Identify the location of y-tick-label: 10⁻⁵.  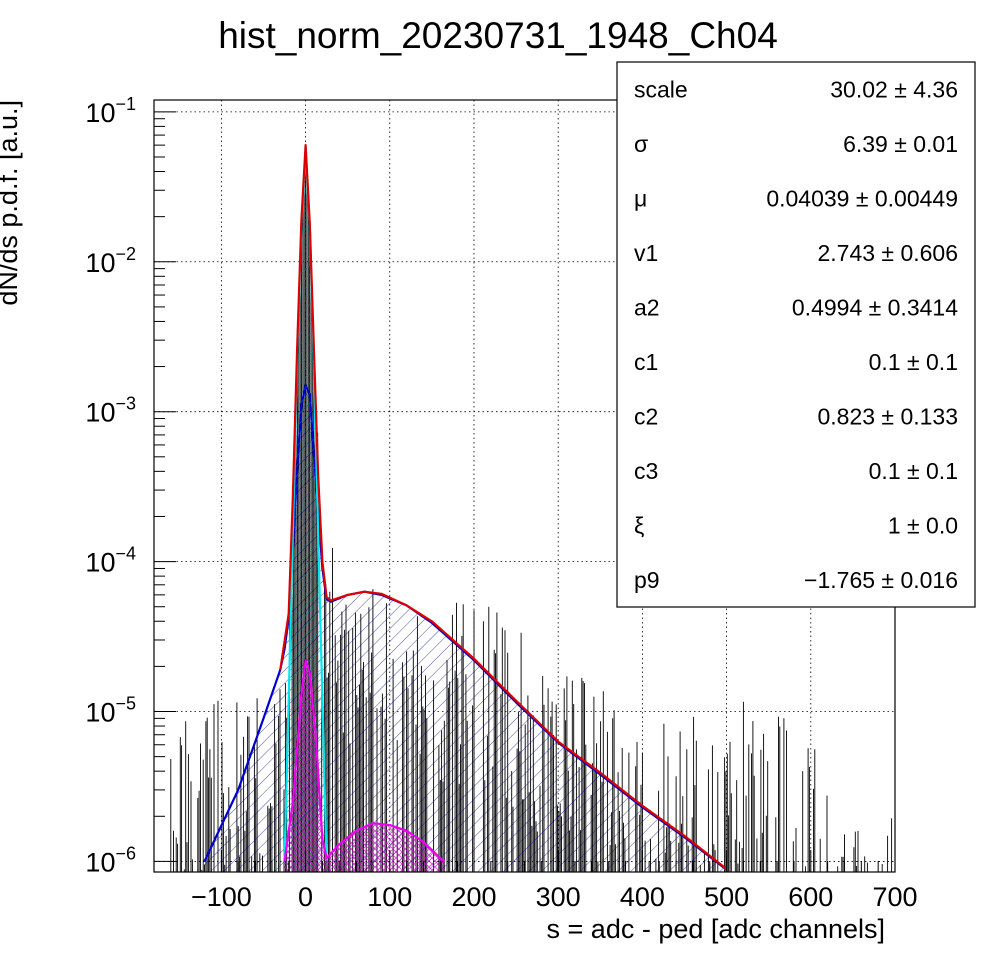
(110, 711).